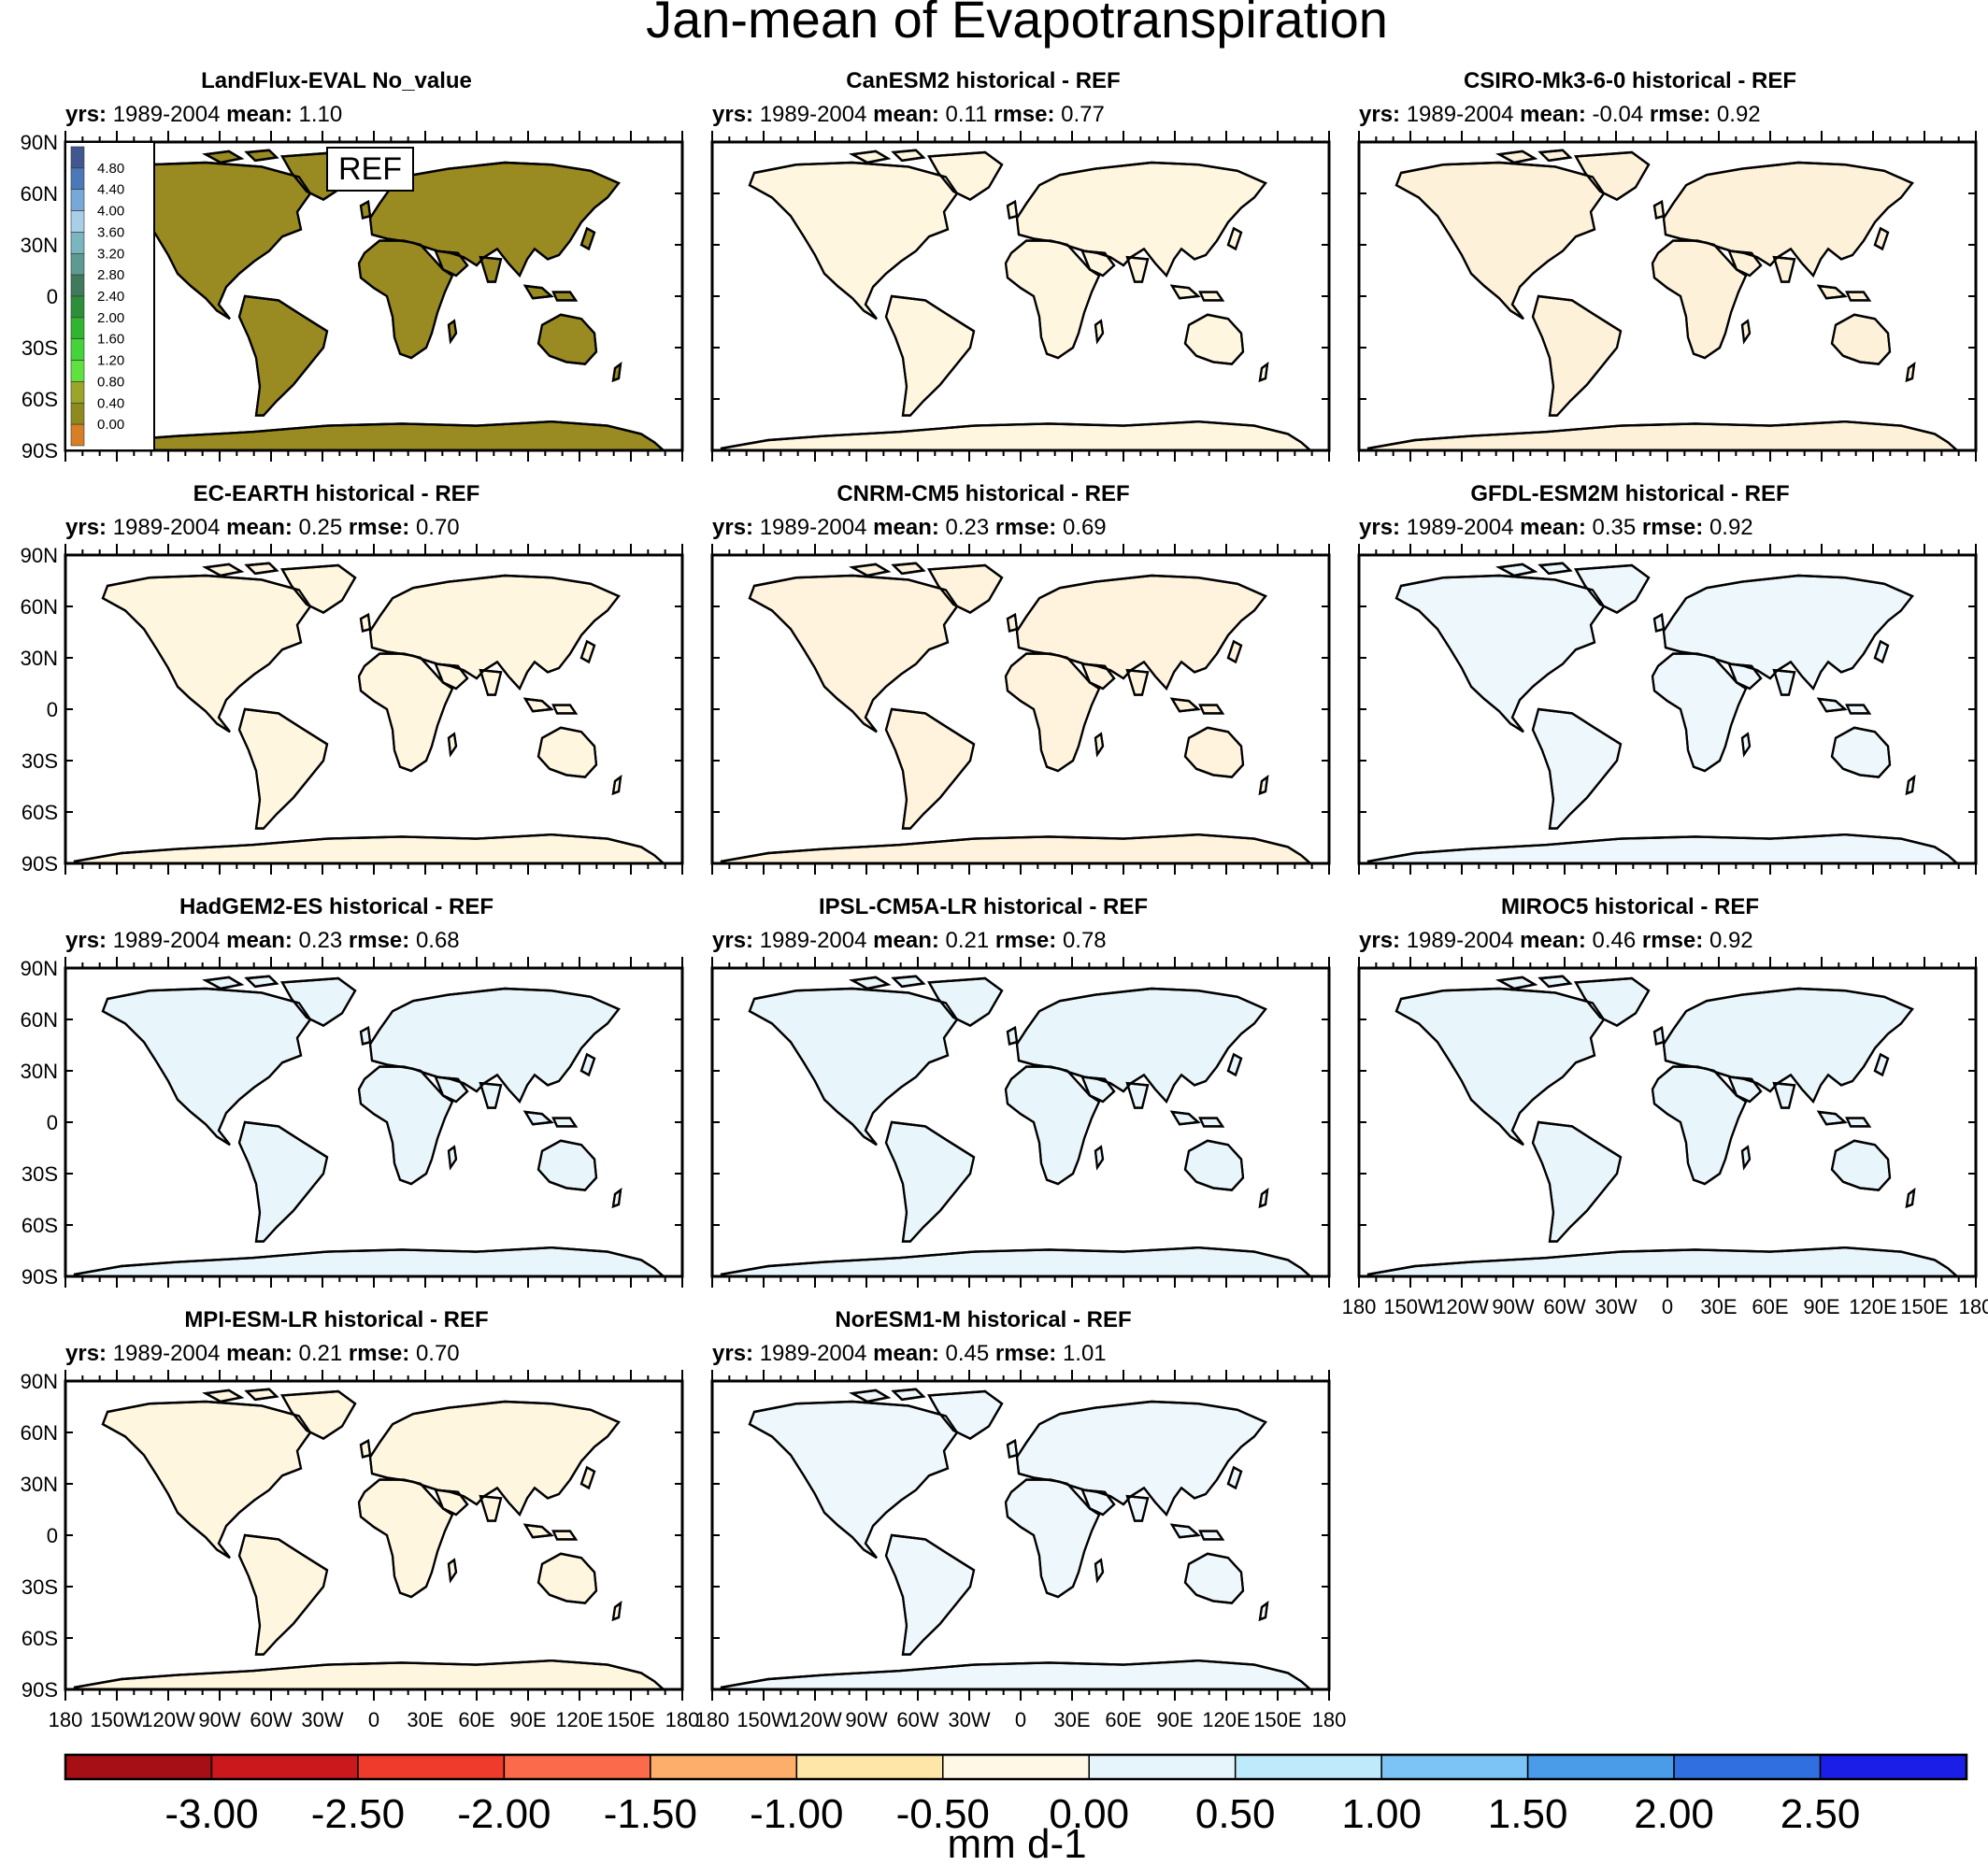  What do you see at coordinates (262, 1353) in the screenshot?
I see `panel-stats: yrs: 1989-2004 mean: 0.21 rmse: 0.70` at bounding box center [262, 1353].